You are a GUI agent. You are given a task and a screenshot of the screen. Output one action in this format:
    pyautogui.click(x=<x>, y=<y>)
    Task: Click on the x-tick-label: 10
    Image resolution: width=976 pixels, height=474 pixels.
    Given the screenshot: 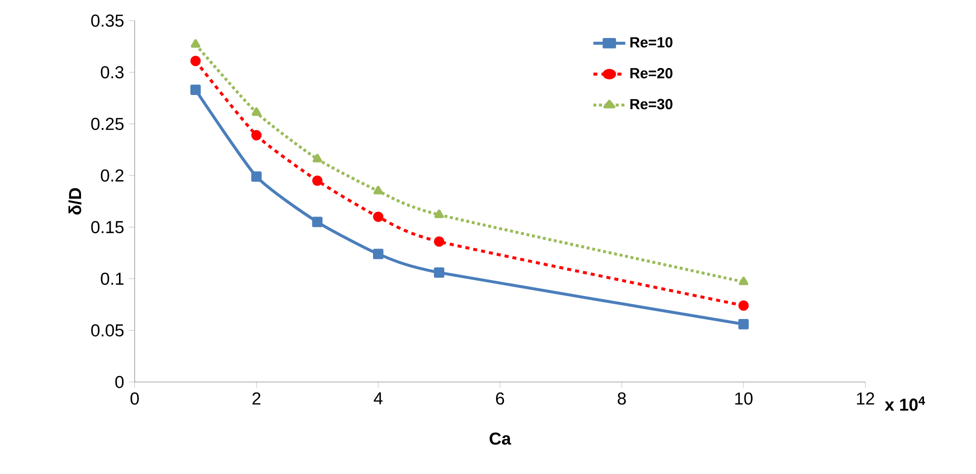 What is the action you would take?
    pyautogui.click(x=744, y=398)
    